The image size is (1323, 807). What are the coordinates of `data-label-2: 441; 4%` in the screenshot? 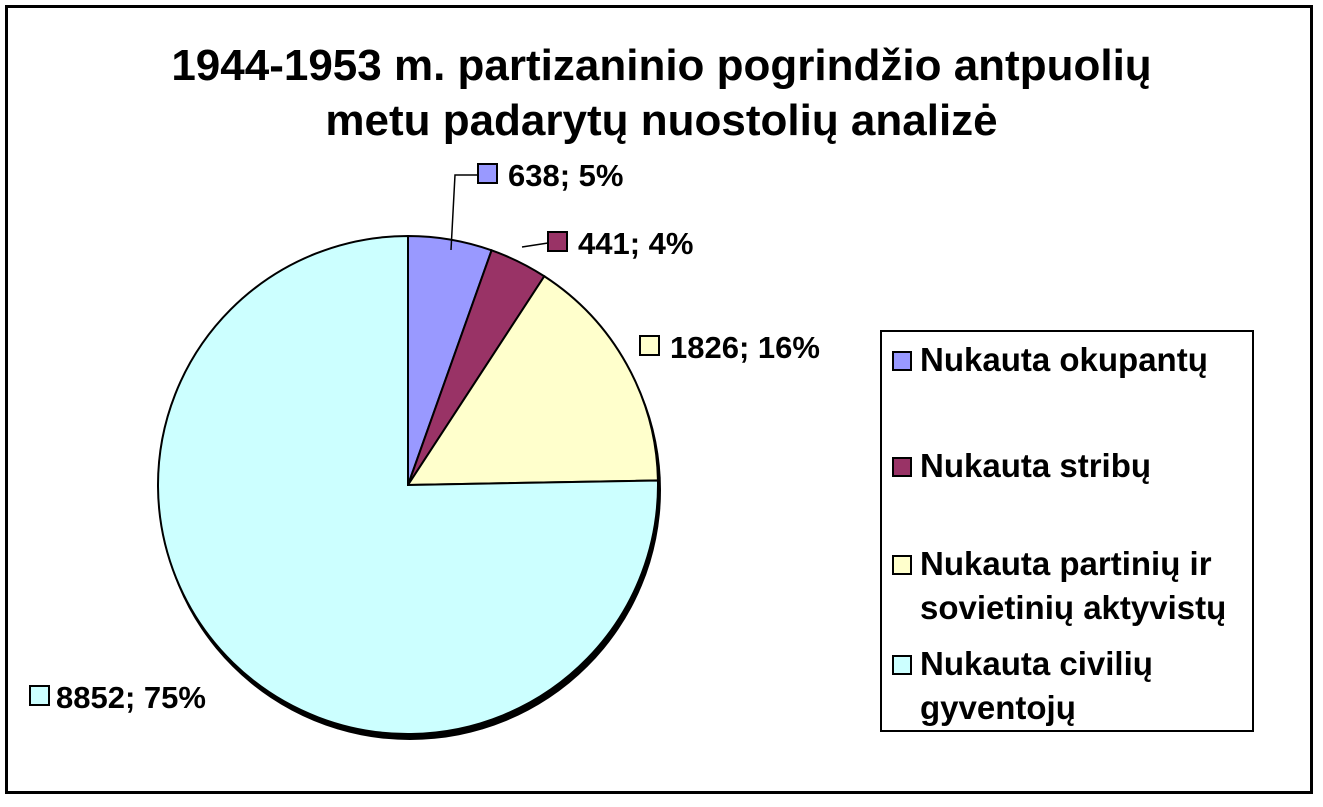 It's located at (635, 243).